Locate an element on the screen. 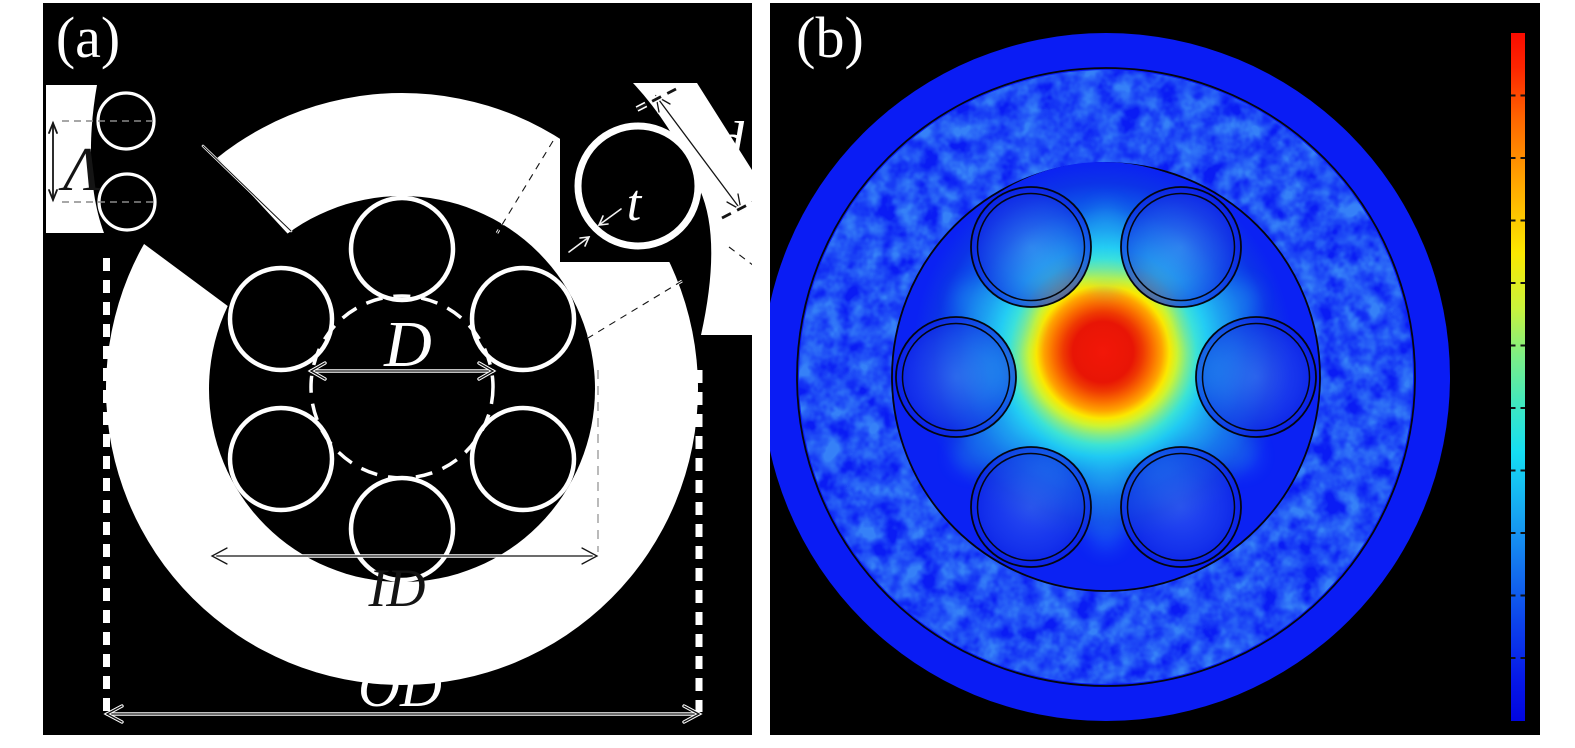  colorbar-gradient is located at coordinates (1518, 377).